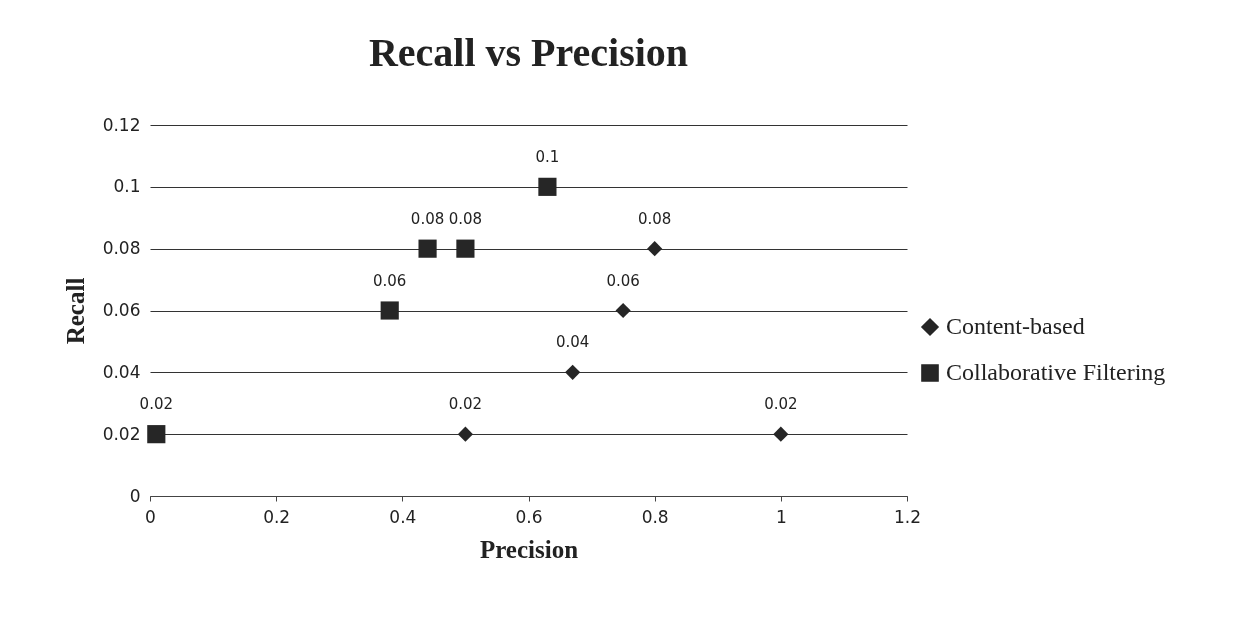  What do you see at coordinates (1056, 372) in the screenshot?
I see `legend-label: Collaborative Filtering` at bounding box center [1056, 372].